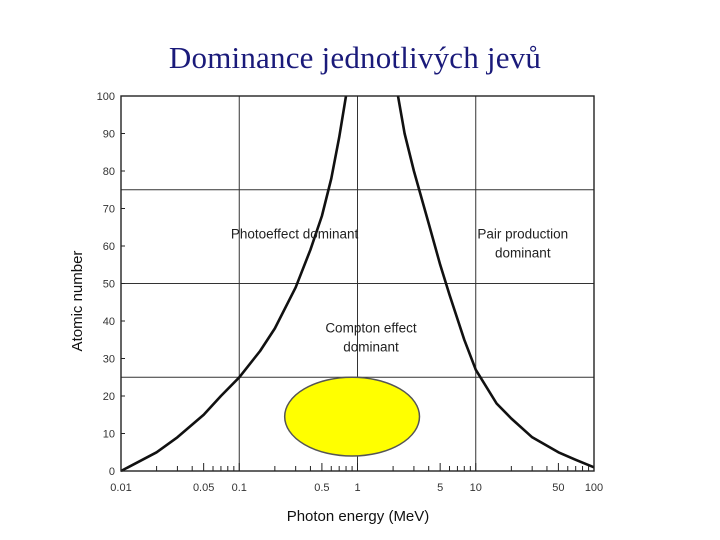 Image resolution: width=720 pixels, height=540 pixels. What do you see at coordinates (358, 516) in the screenshot?
I see `x-axis-title: Photon energy (MeV)` at bounding box center [358, 516].